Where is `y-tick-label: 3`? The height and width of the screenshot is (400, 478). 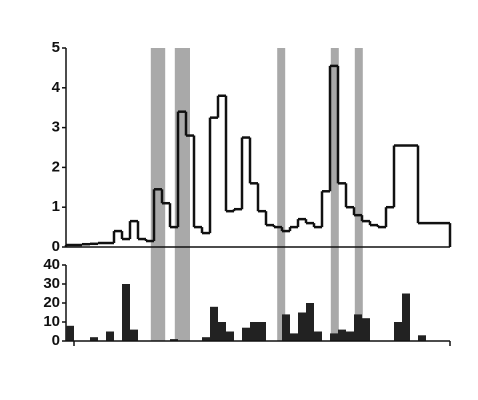
y-tick-label: 3 is located at coordinates (56, 127).